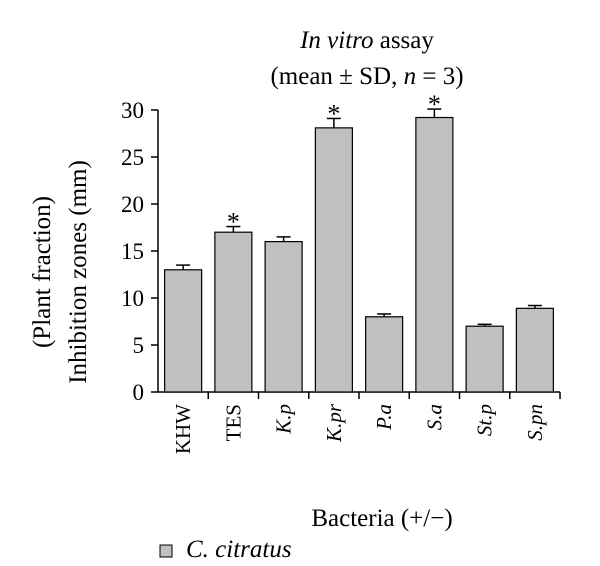 The width and height of the screenshot is (600, 566). Describe the element at coordinates (384, 354) in the screenshot. I see `bar-P.a` at that location.